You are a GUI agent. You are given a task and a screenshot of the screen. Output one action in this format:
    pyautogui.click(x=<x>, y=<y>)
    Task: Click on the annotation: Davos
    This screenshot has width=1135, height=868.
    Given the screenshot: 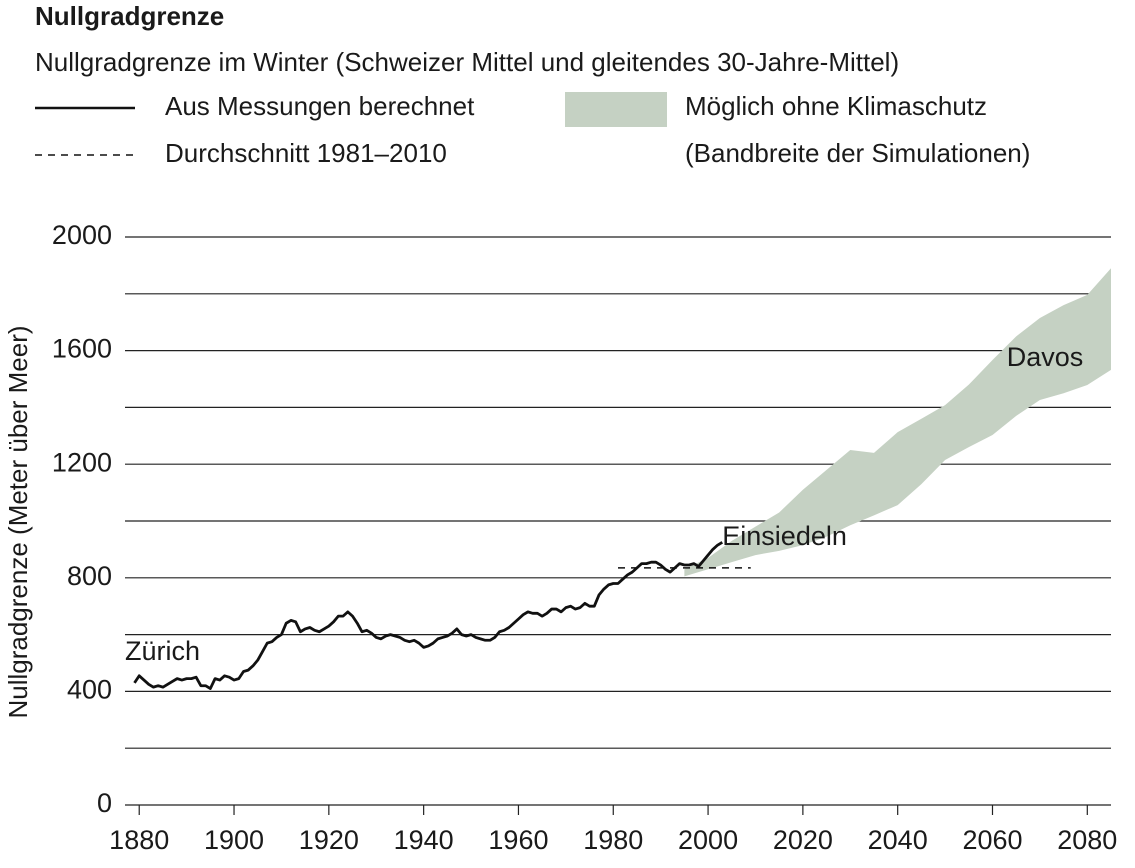 What is the action you would take?
    pyautogui.click(x=1045, y=357)
    